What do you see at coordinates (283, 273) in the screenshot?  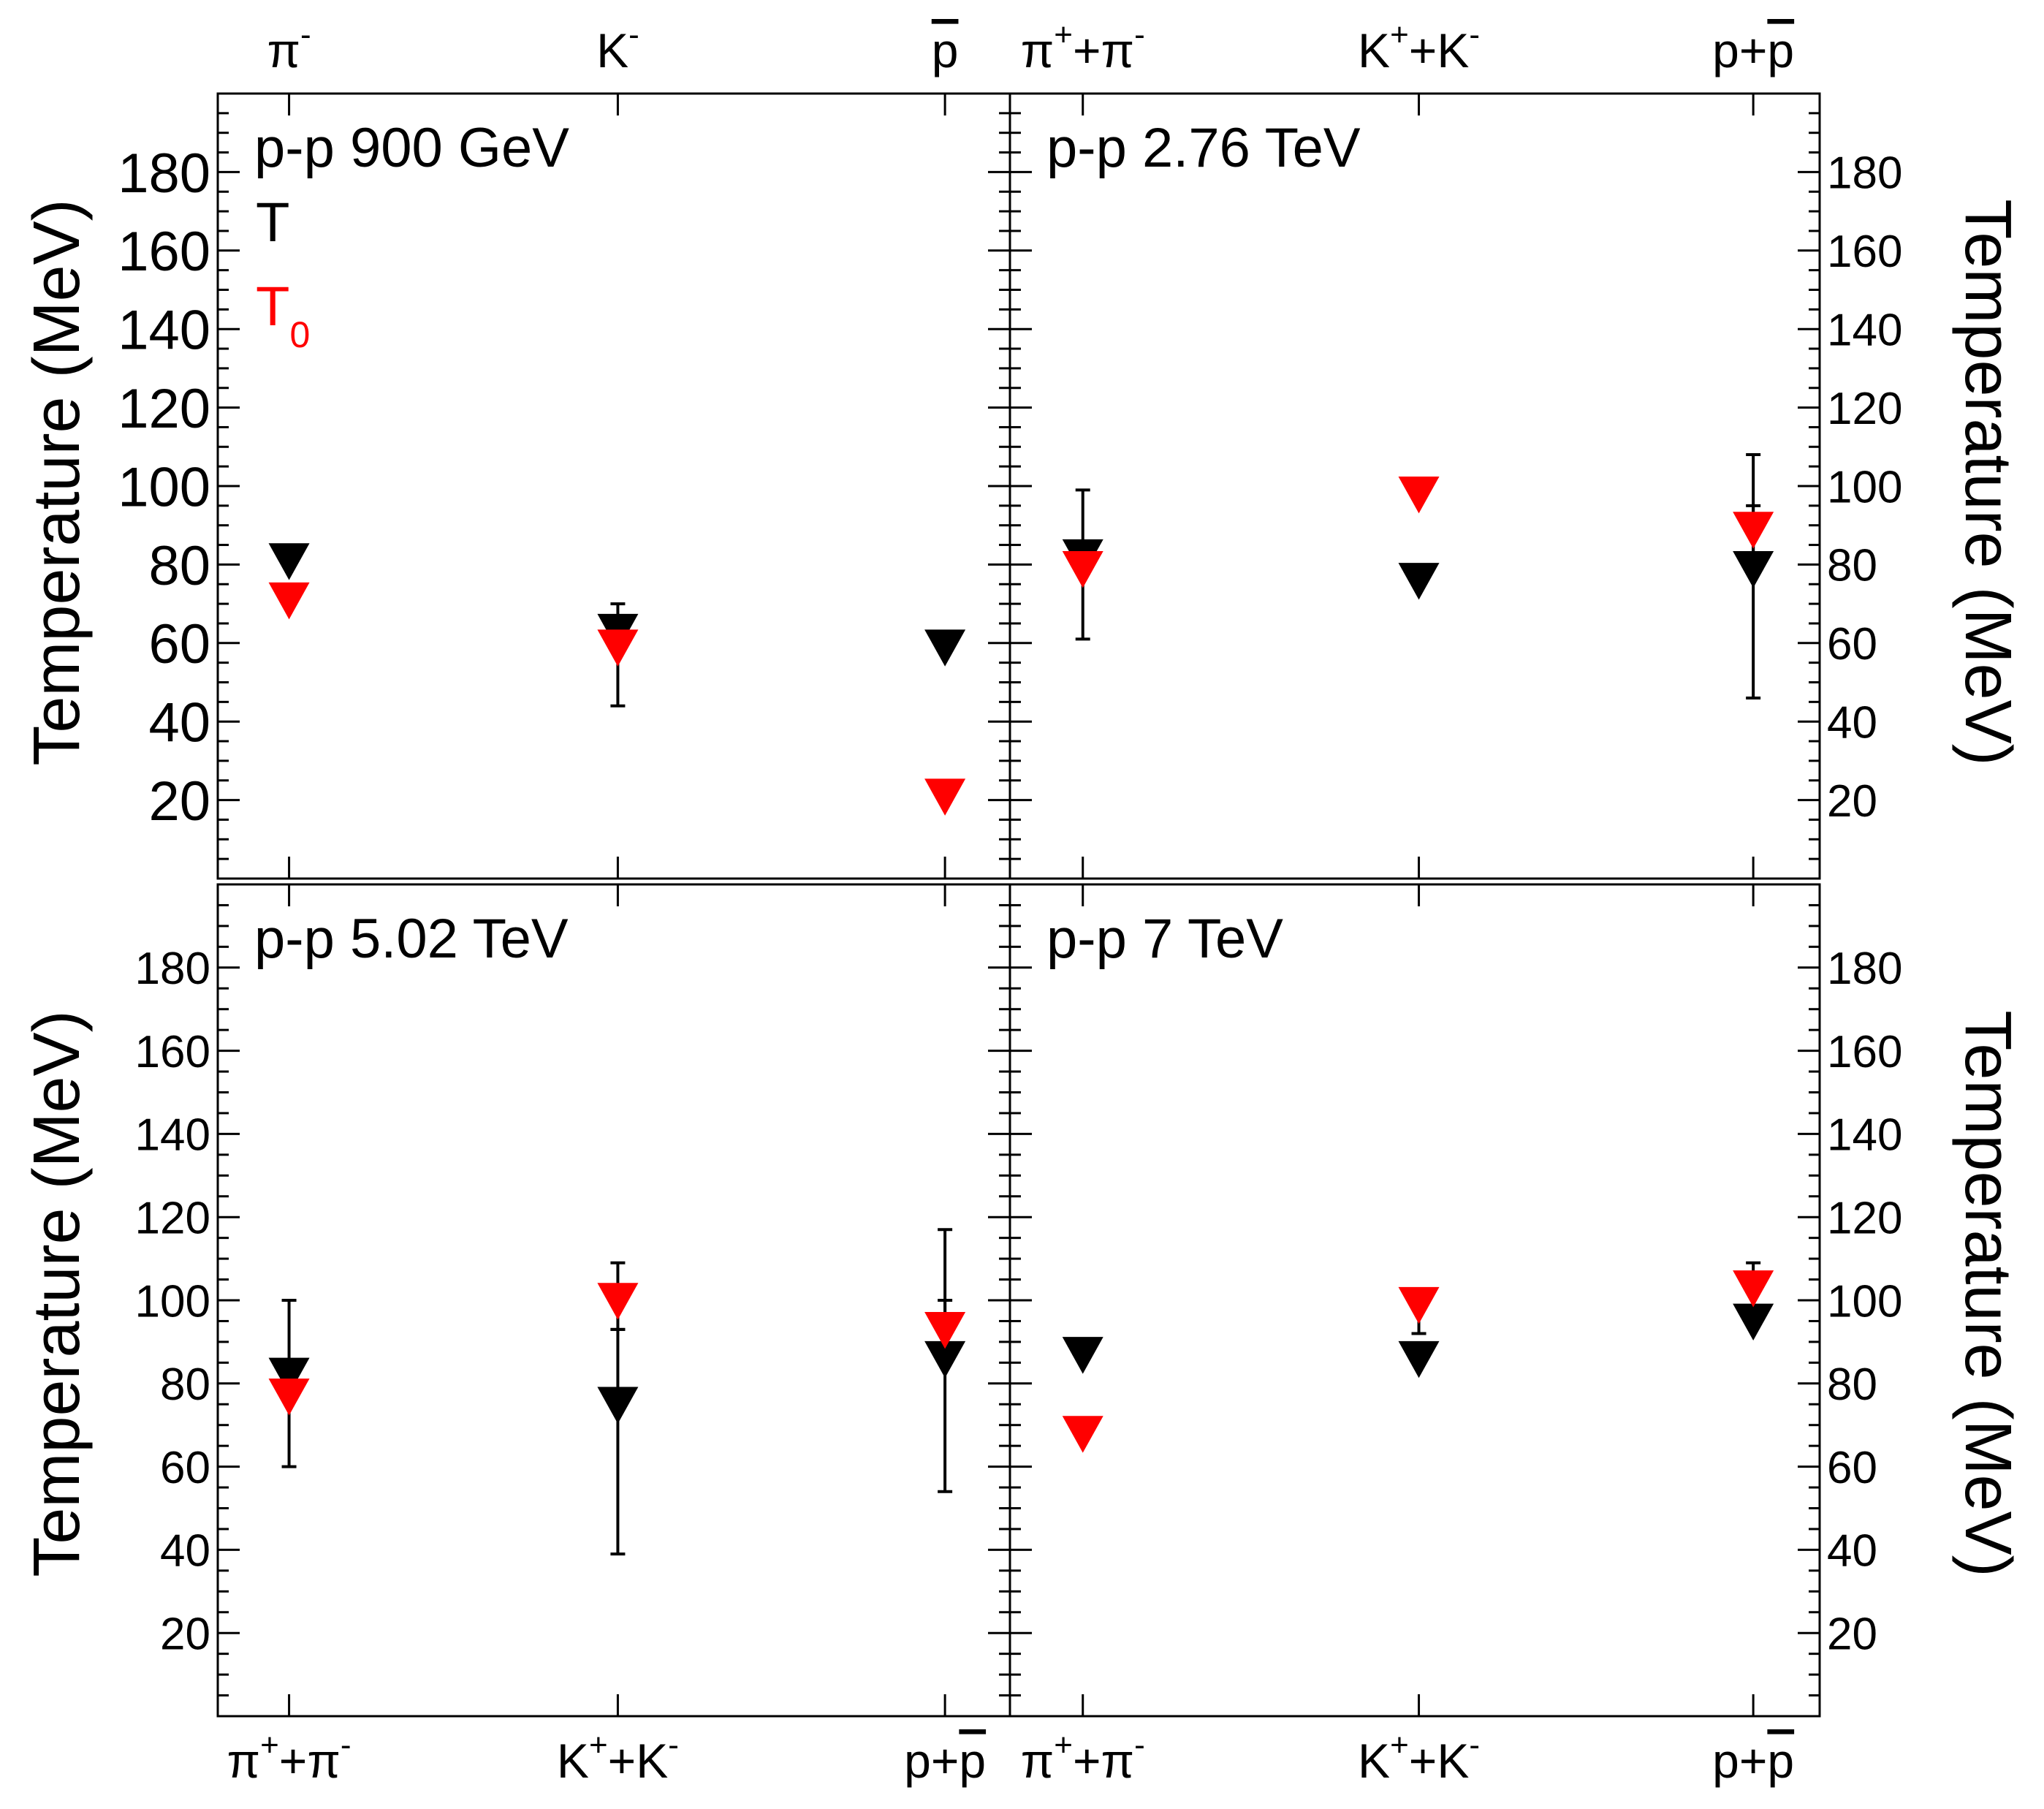 I see `legend: T T0` at bounding box center [283, 273].